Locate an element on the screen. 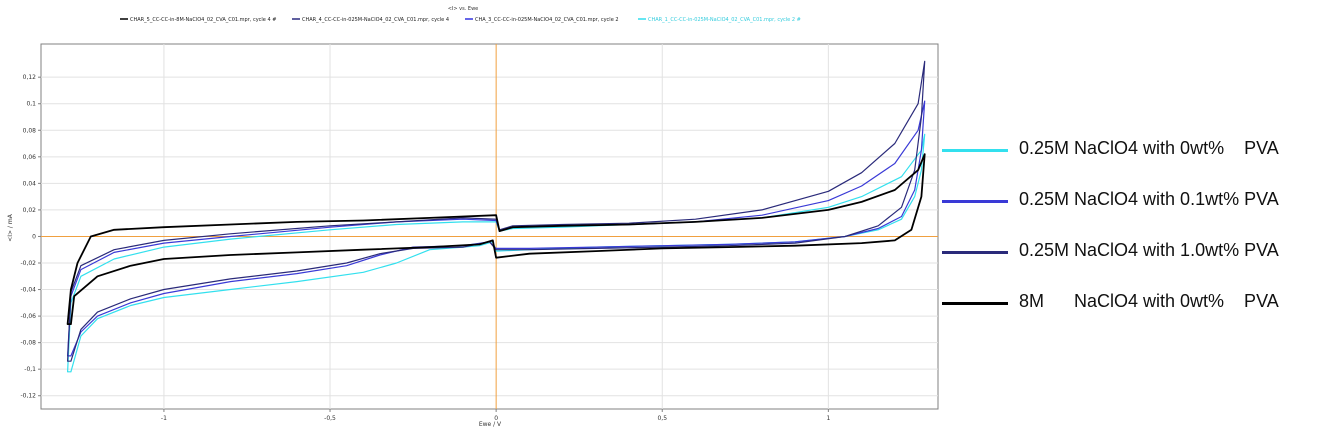 This screenshot has height=435, width=1323. legend-item: 0.25M NaClO4 with 0wt% PVA is located at coordinates (1132, 157).